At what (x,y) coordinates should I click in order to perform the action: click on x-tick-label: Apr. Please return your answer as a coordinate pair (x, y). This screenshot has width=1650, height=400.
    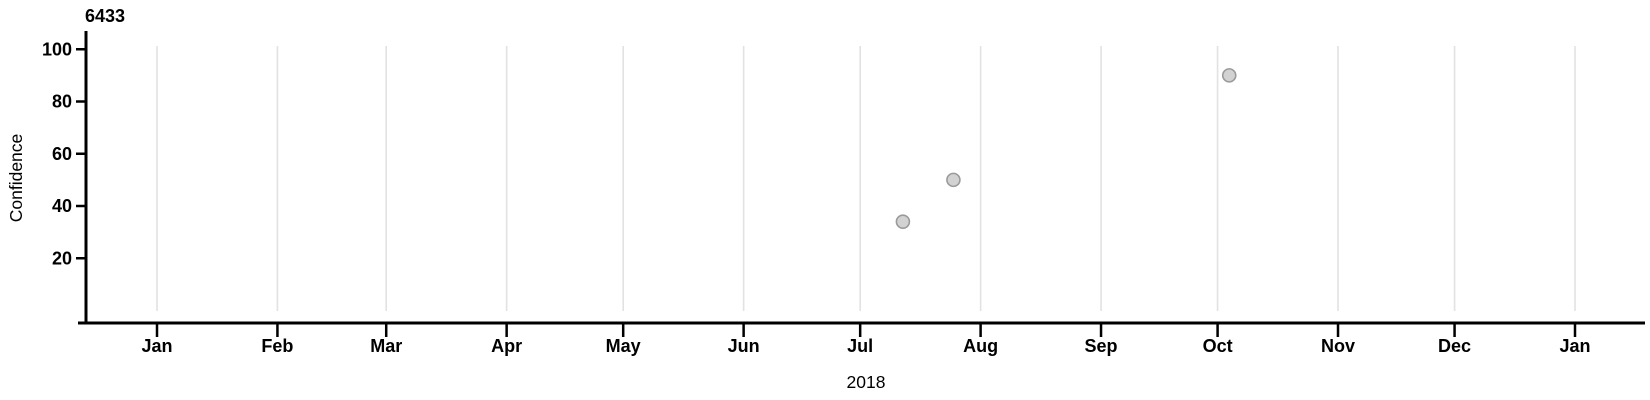
    Looking at the image, I should click on (506, 346).